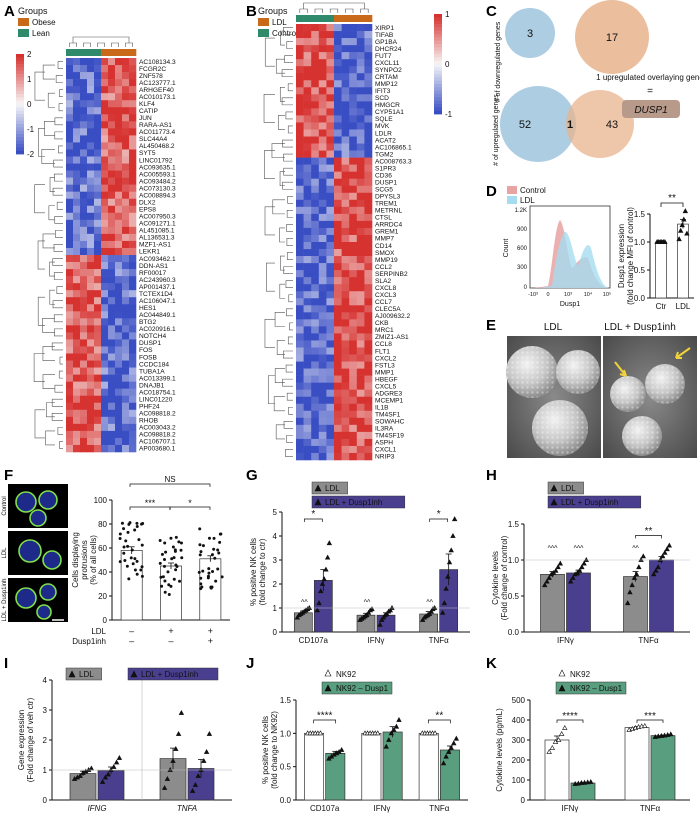  I want to click on heatmap-group-bar, so click(98, 52).